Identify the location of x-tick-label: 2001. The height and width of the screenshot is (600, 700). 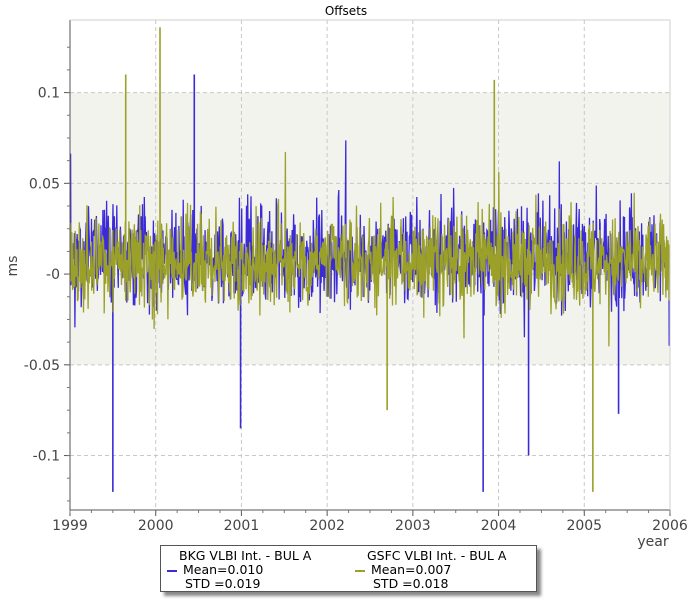
(242, 526).